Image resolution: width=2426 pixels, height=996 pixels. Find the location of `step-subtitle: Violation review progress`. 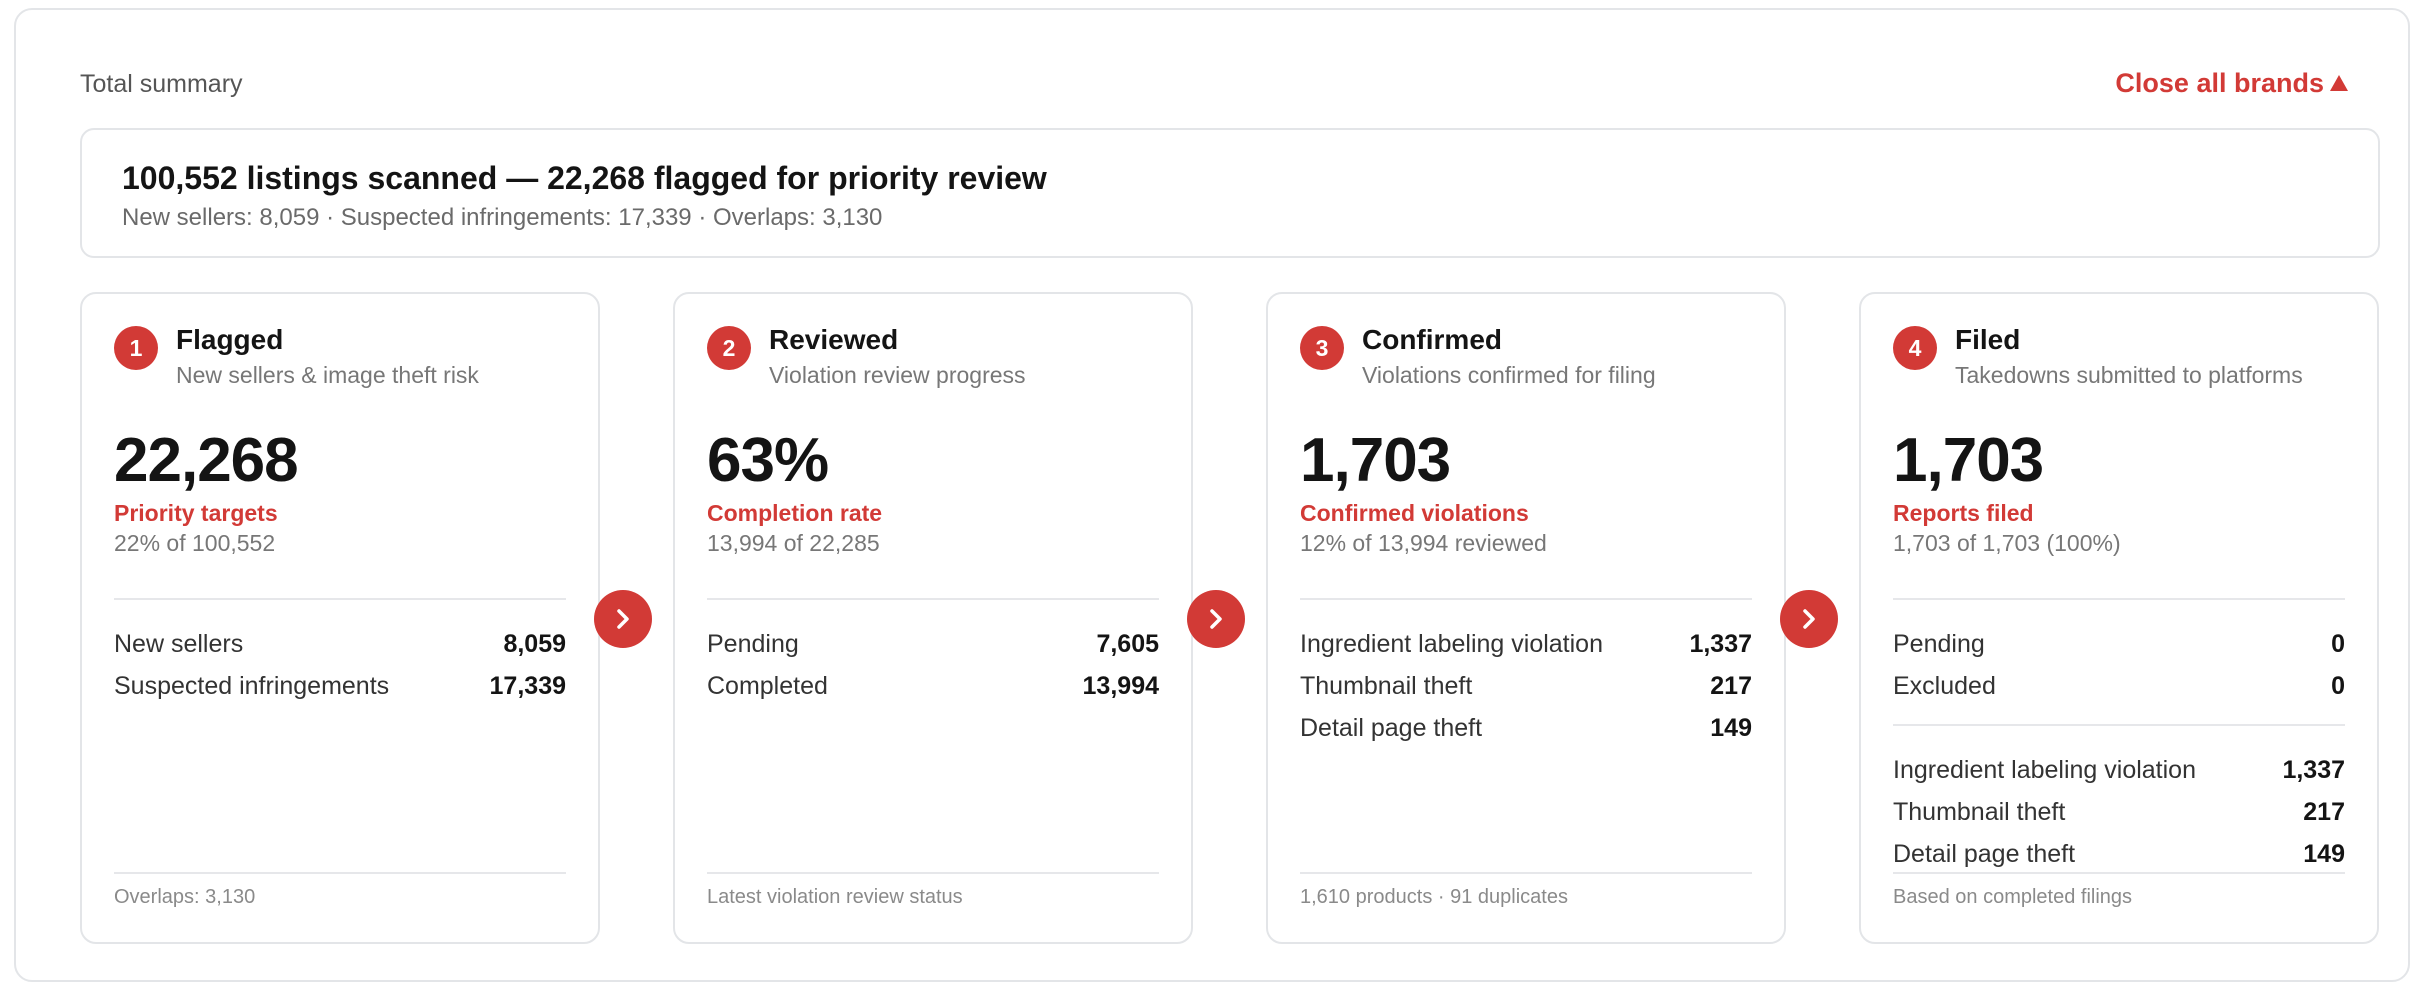

step-subtitle: Violation review progress is located at coordinates (897, 375).